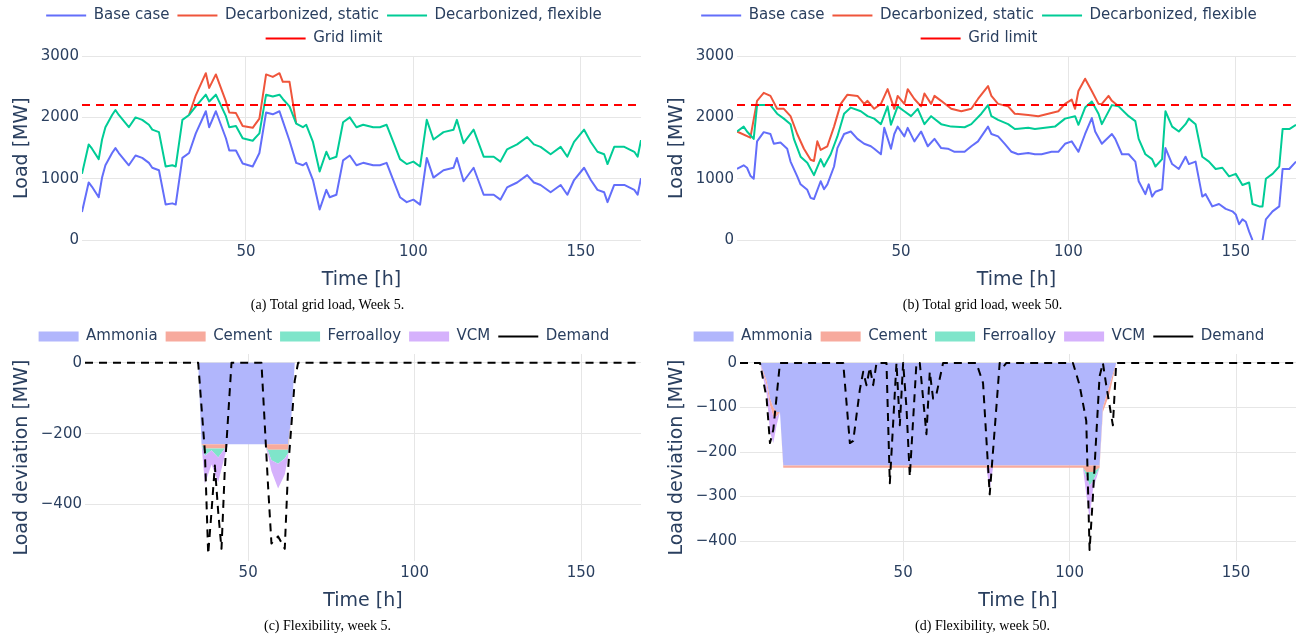 This screenshot has width=1310, height=642. I want to click on text: (c) Flexibility, week 5., so click(327, 626).